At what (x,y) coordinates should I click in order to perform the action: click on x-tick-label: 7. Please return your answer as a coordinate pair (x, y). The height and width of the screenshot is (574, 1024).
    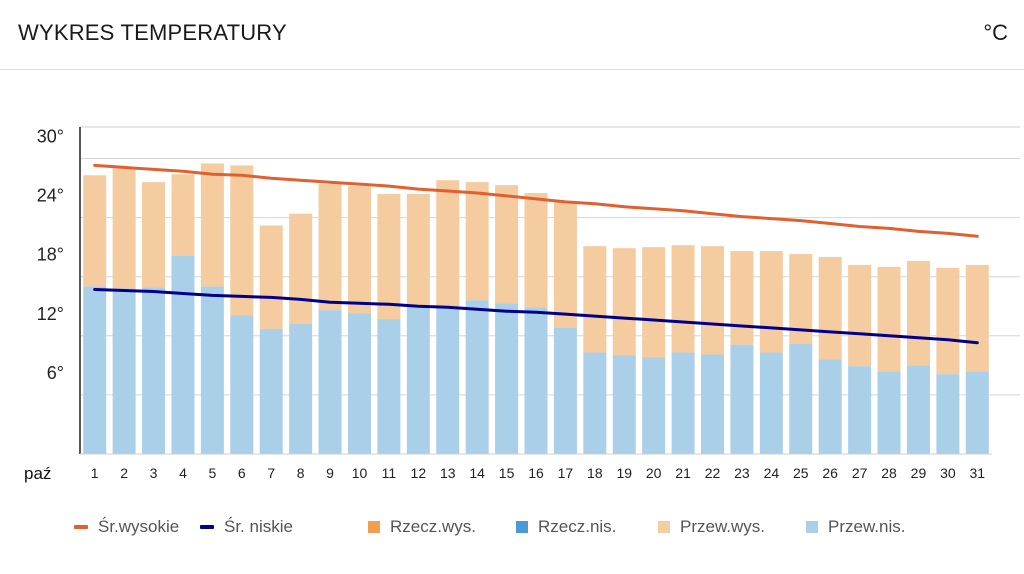
    Looking at the image, I should click on (271, 473).